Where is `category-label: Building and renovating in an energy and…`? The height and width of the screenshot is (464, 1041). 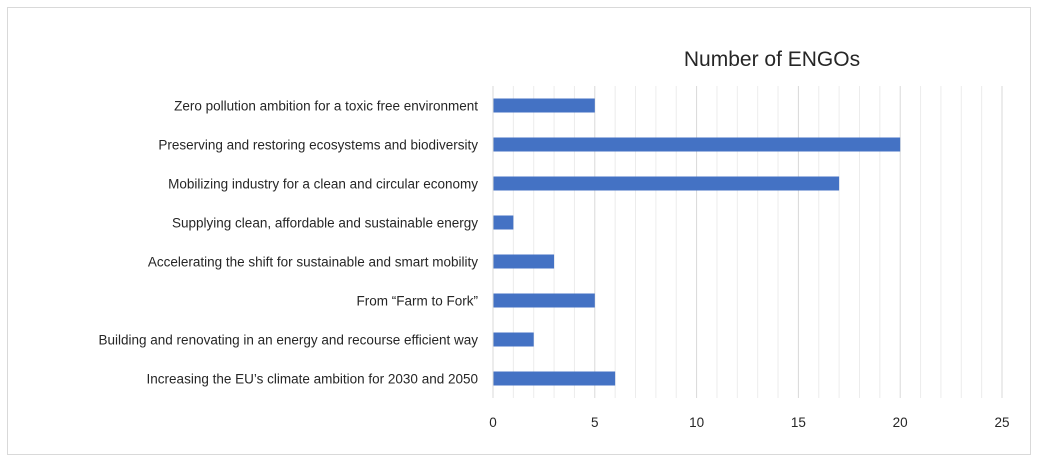 category-label: Building and renovating in an energy and… is located at coordinates (289, 340).